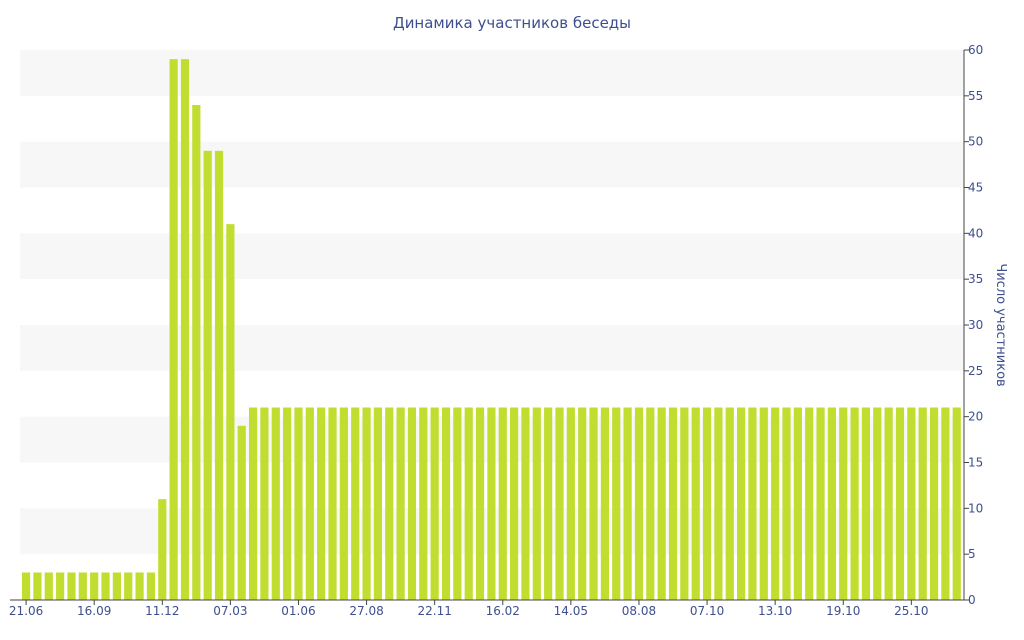 This screenshot has height=640, width=1024. I want to click on y-tick-label: 45, so click(975, 188).